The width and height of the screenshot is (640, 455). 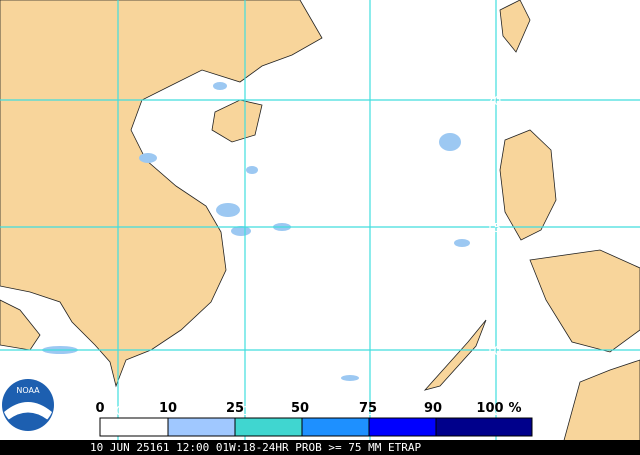 I want to click on lon-label: 105, so click(x=119, y=411).